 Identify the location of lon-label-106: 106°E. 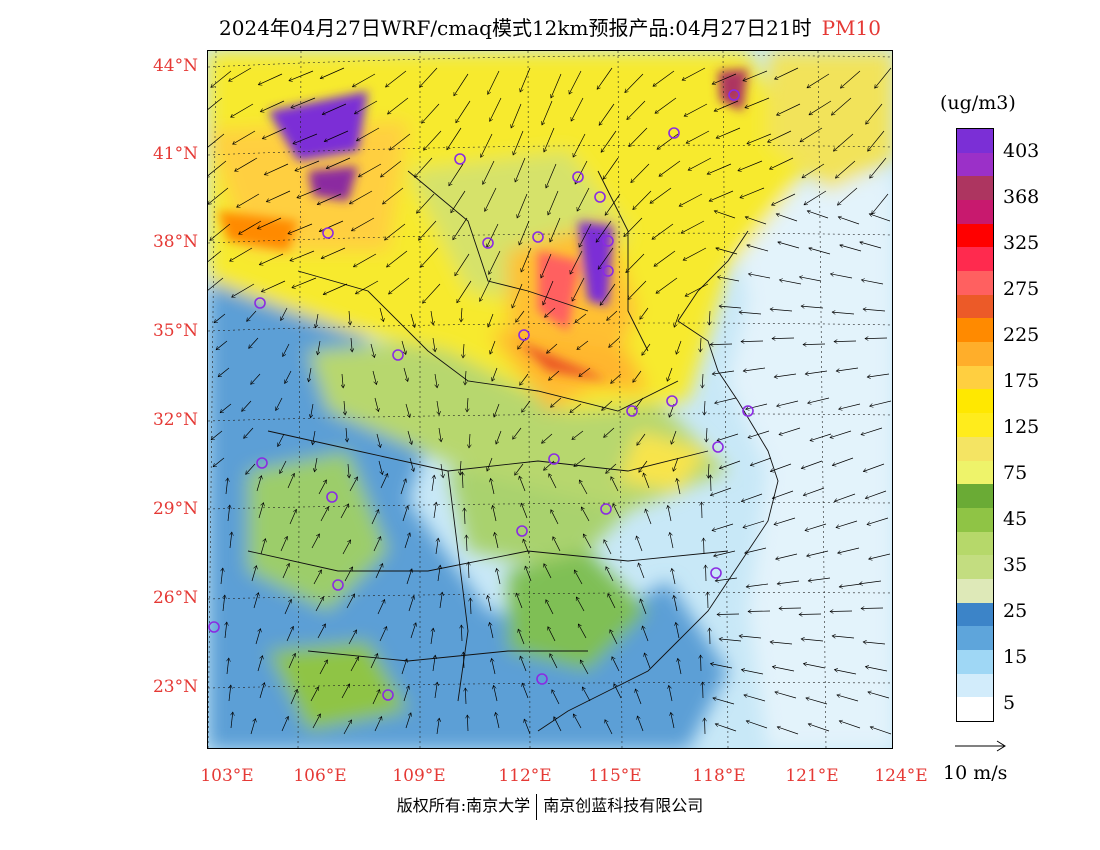
(320, 776).